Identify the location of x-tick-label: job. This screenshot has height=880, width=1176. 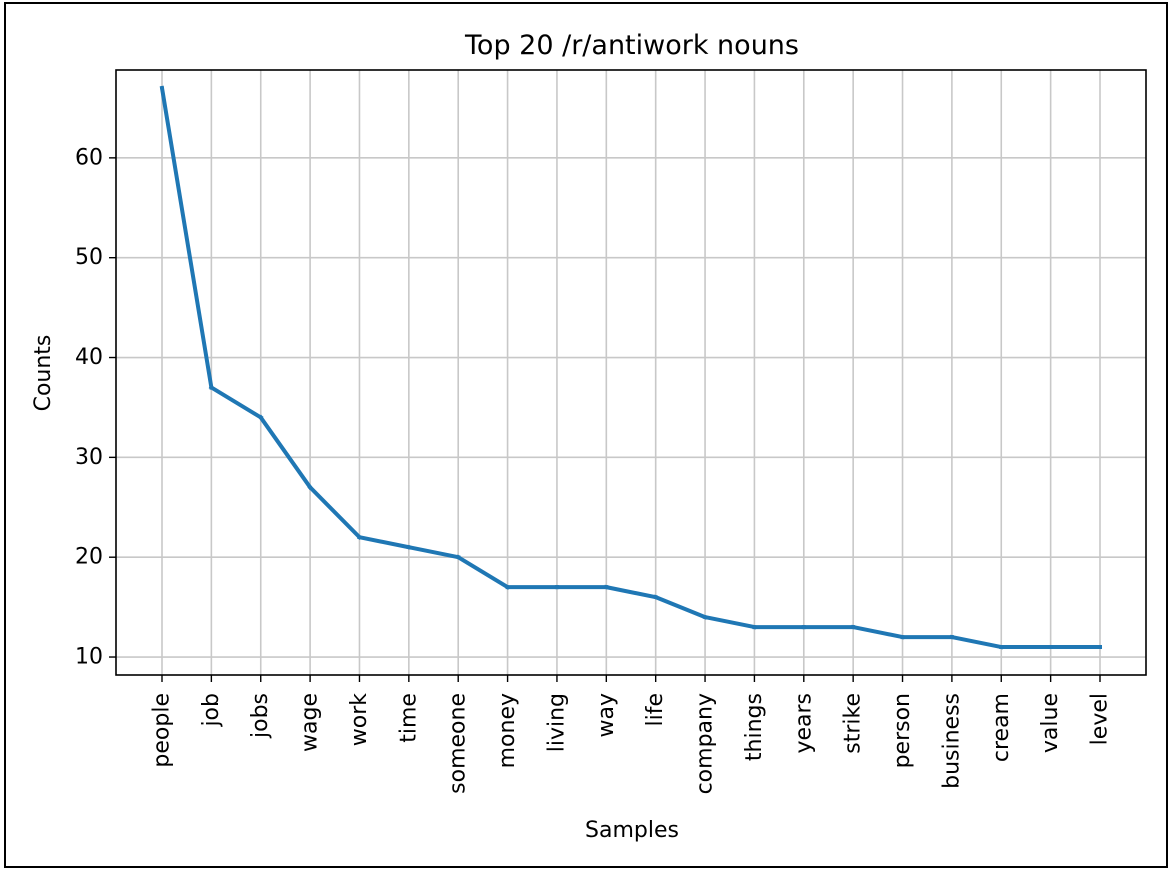
(211, 710).